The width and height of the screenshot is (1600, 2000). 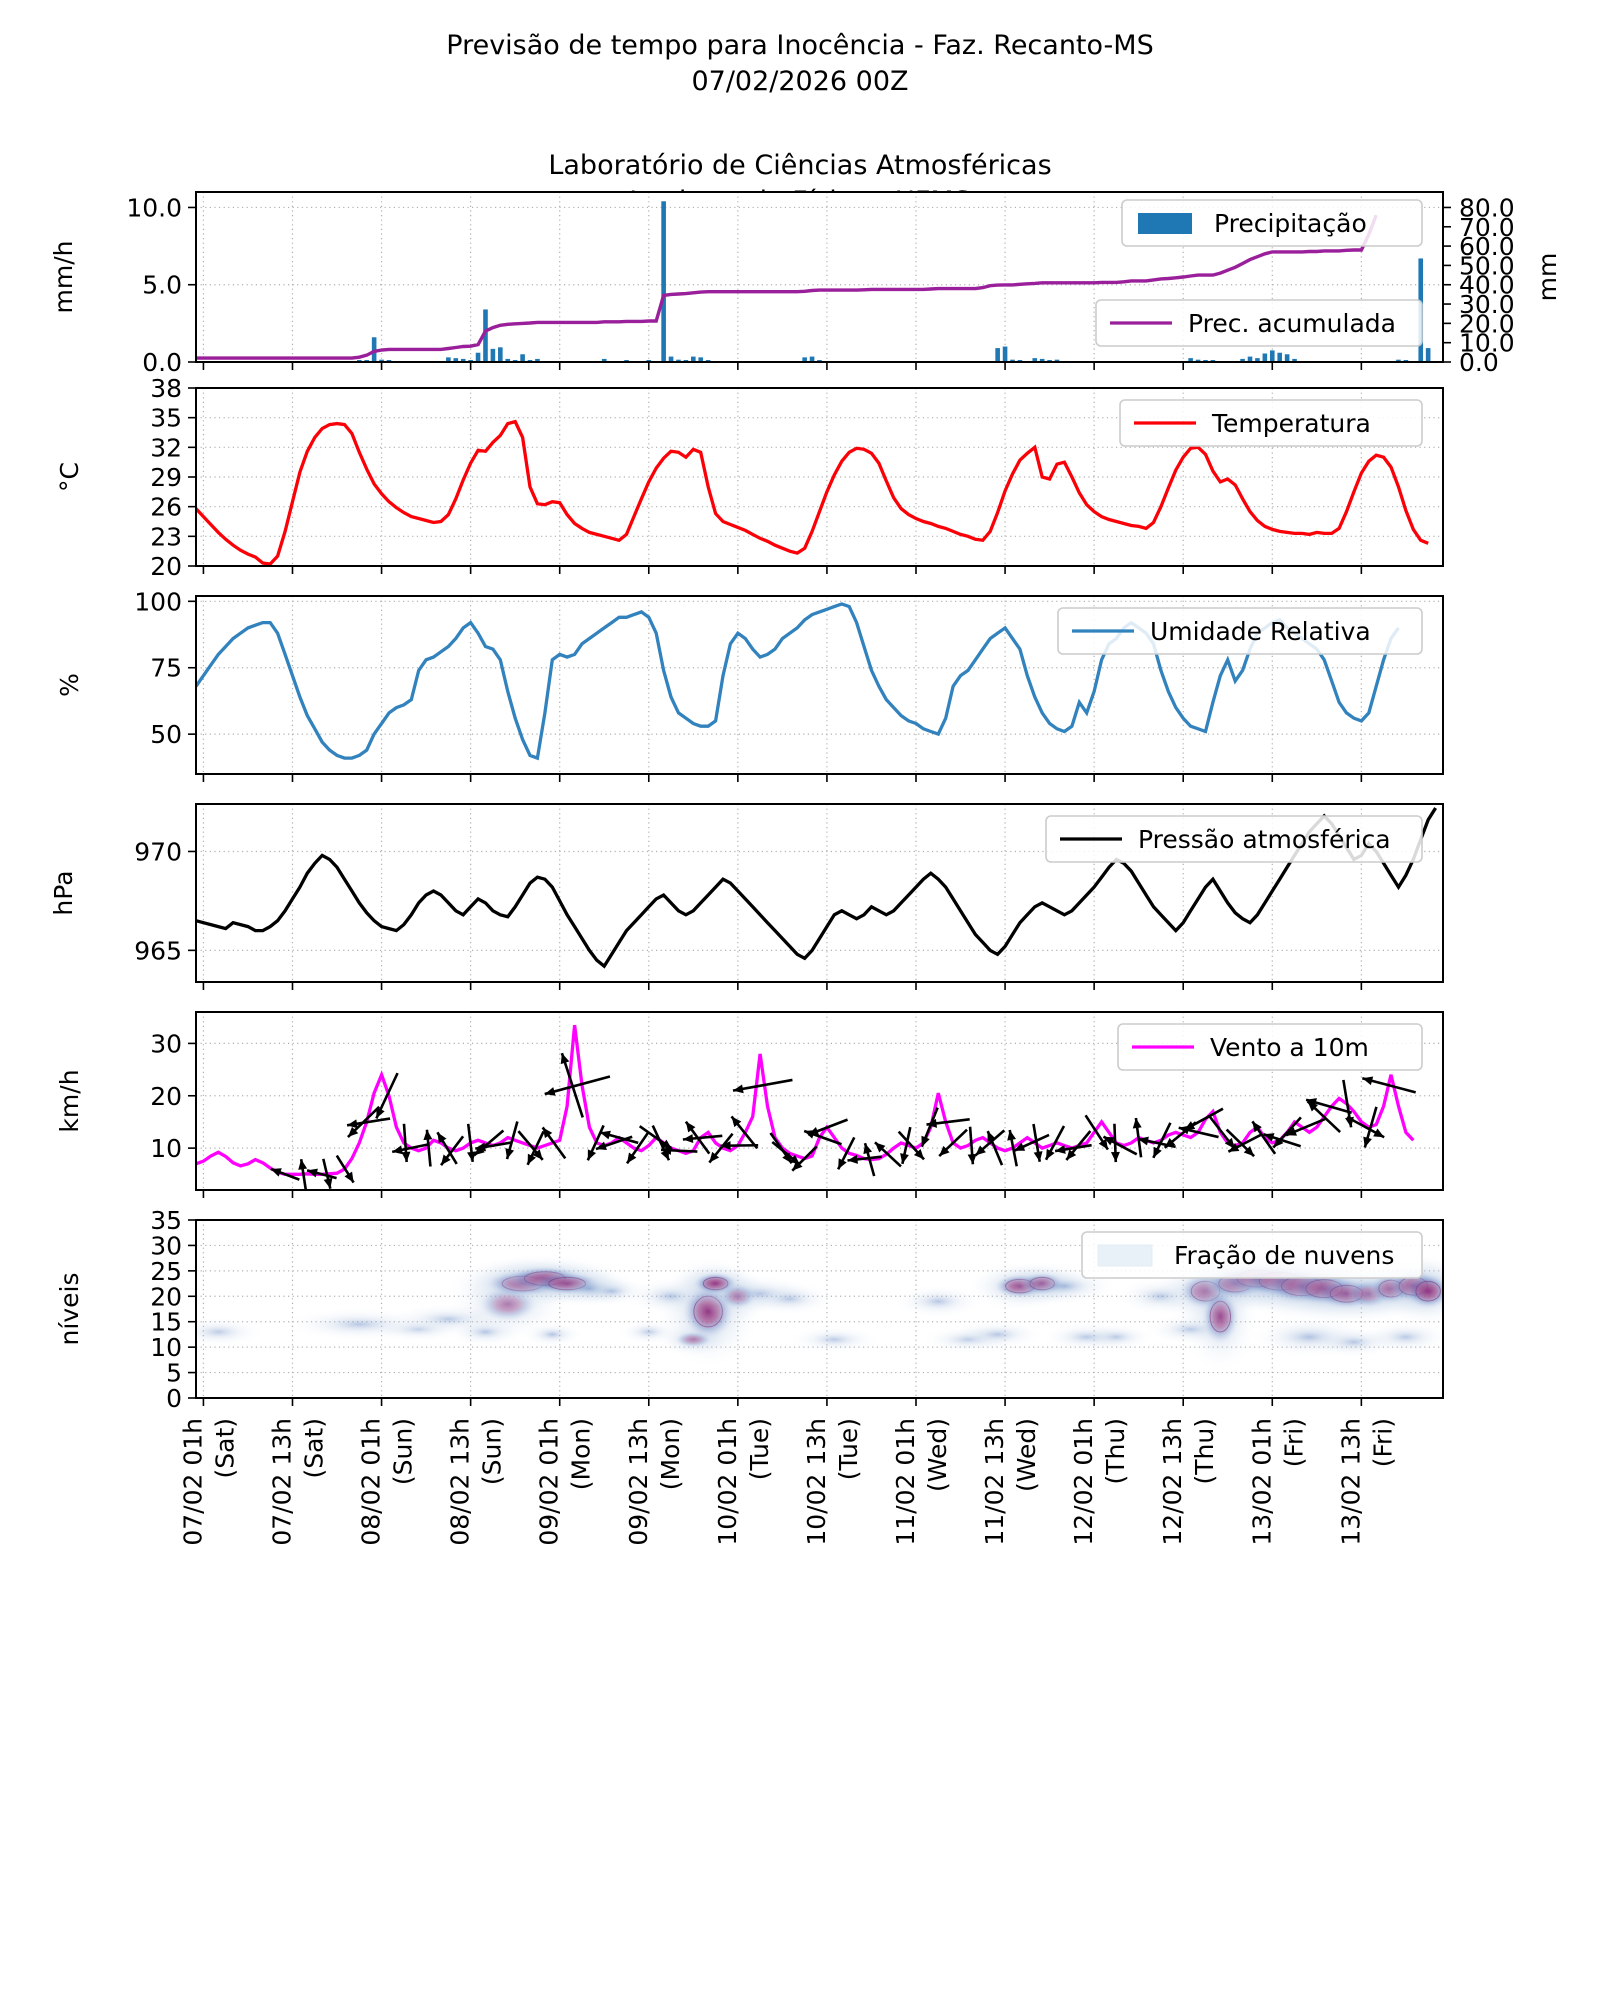 I want to click on y-tick-label: 29, so click(x=166, y=477).